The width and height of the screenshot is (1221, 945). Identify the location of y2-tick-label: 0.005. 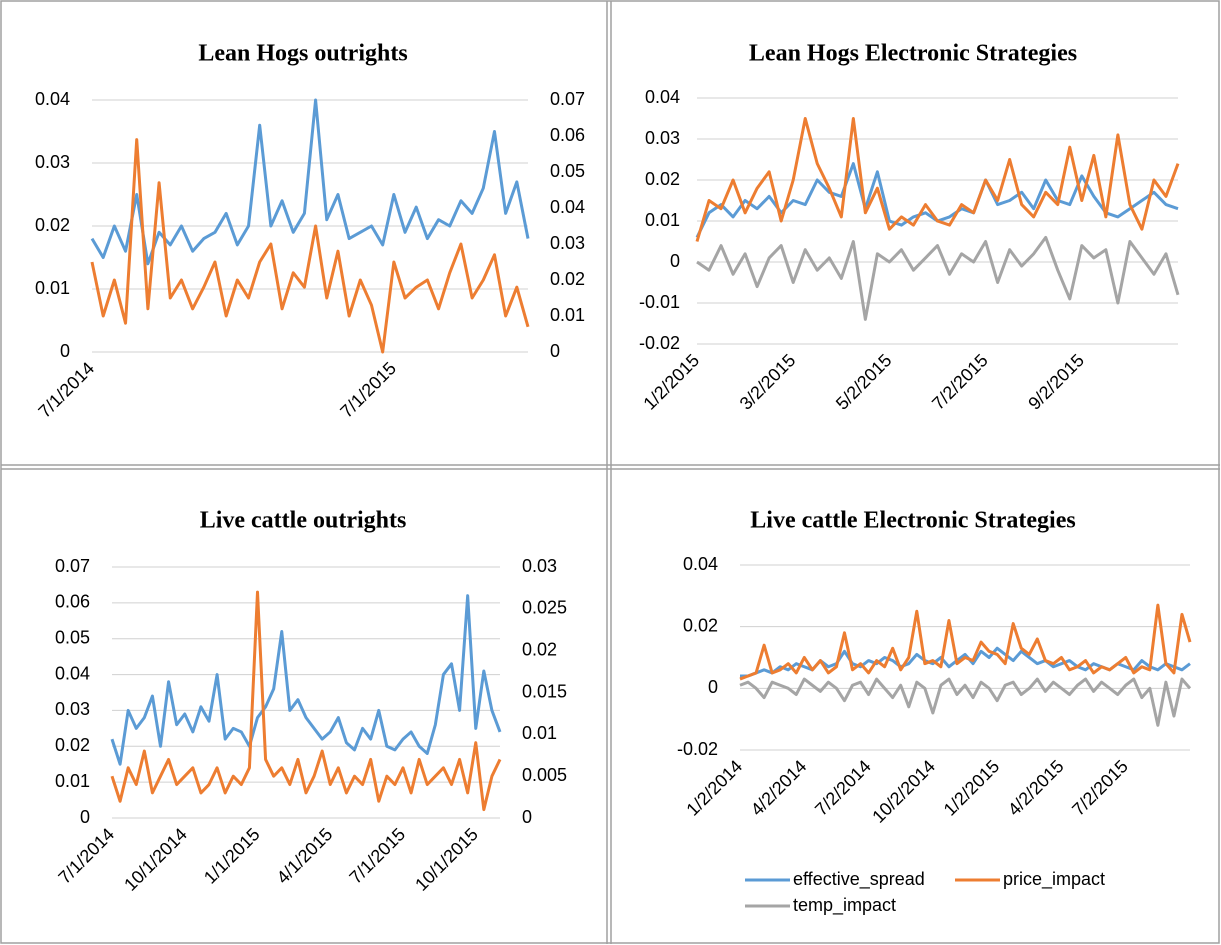
(544, 775).